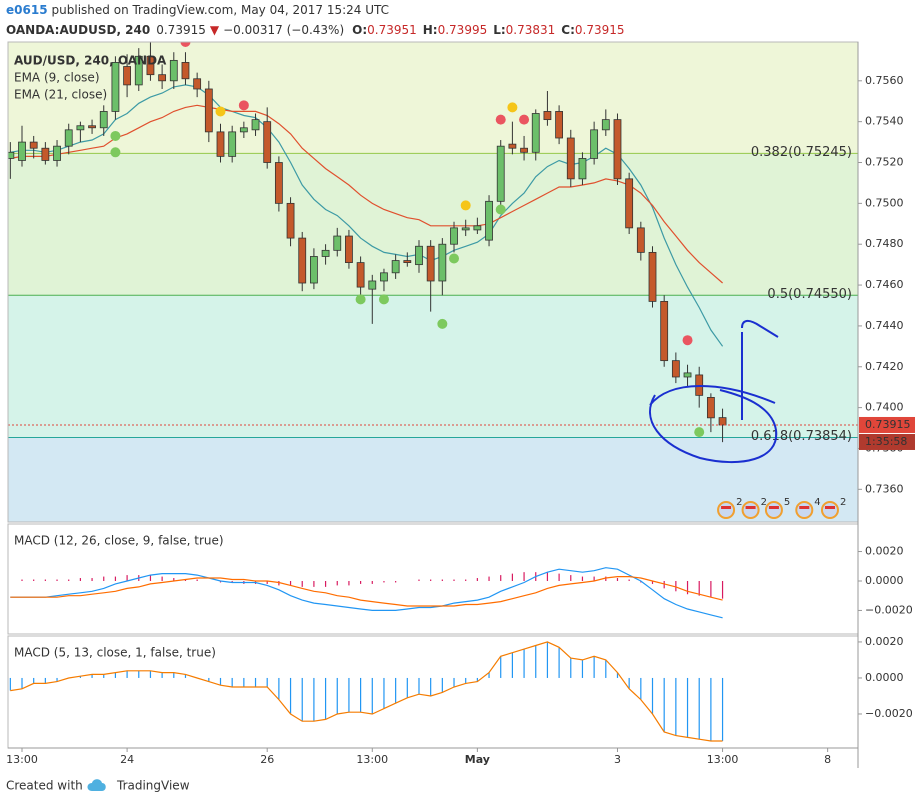 The image size is (916, 804). Describe the element at coordinates (44, 786) in the screenshot. I see `created-with: Created with` at that location.